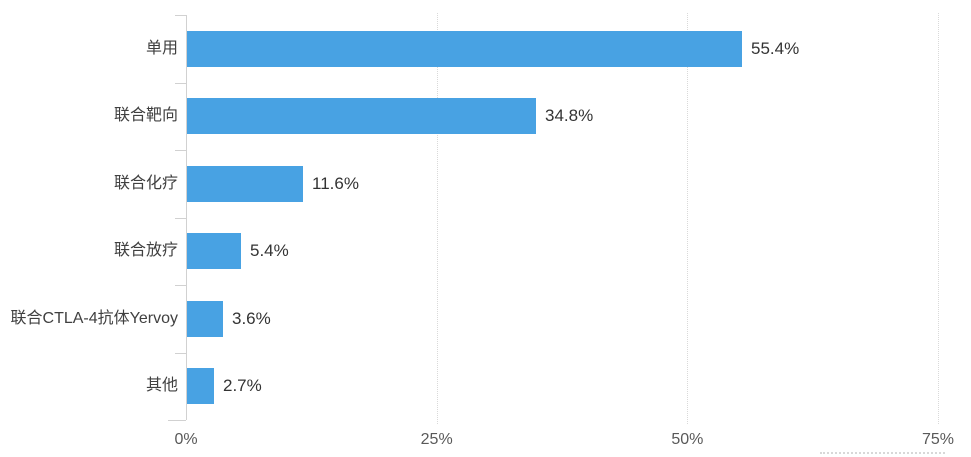 Image resolution: width=971 pixels, height=457 pixels. Describe the element at coordinates (251, 318) in the screenshot. I see `value-label: 3.6%` at that location.